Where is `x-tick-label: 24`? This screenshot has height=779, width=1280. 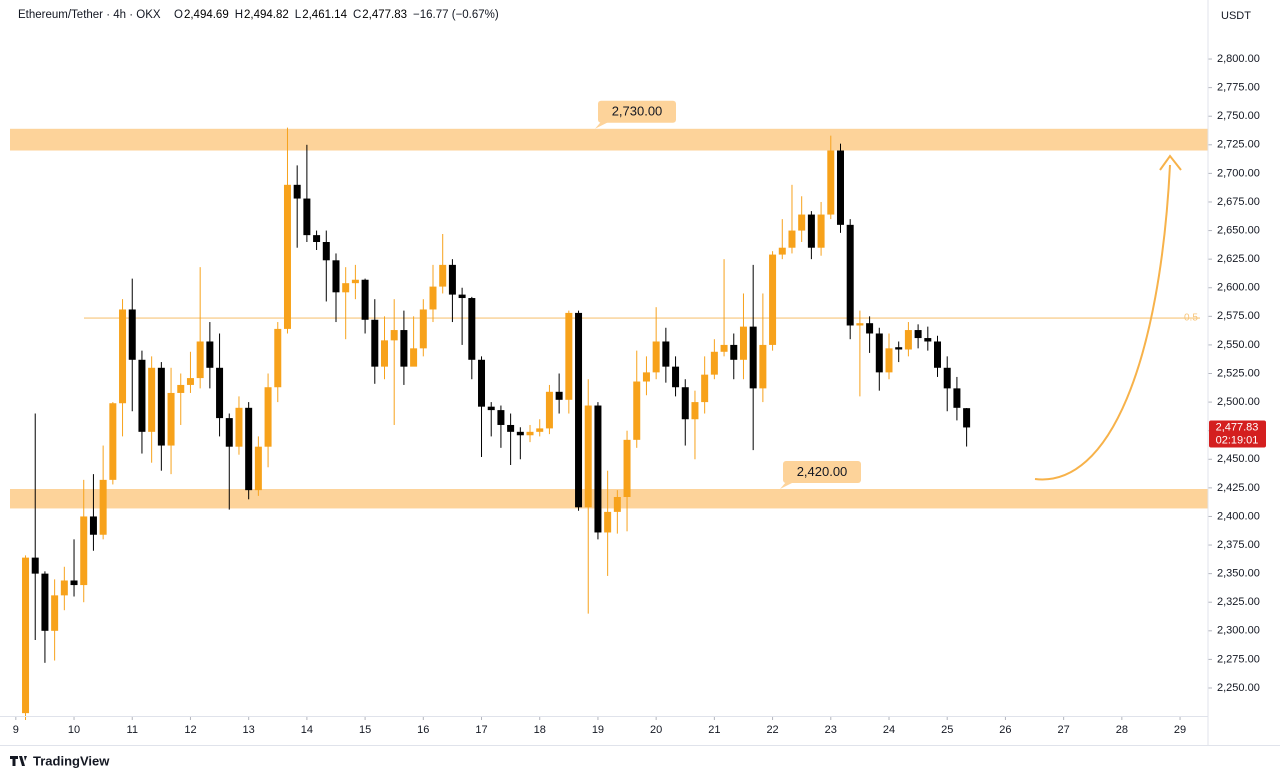 x-tick-label: 24 is located at coordinates (889, 730).